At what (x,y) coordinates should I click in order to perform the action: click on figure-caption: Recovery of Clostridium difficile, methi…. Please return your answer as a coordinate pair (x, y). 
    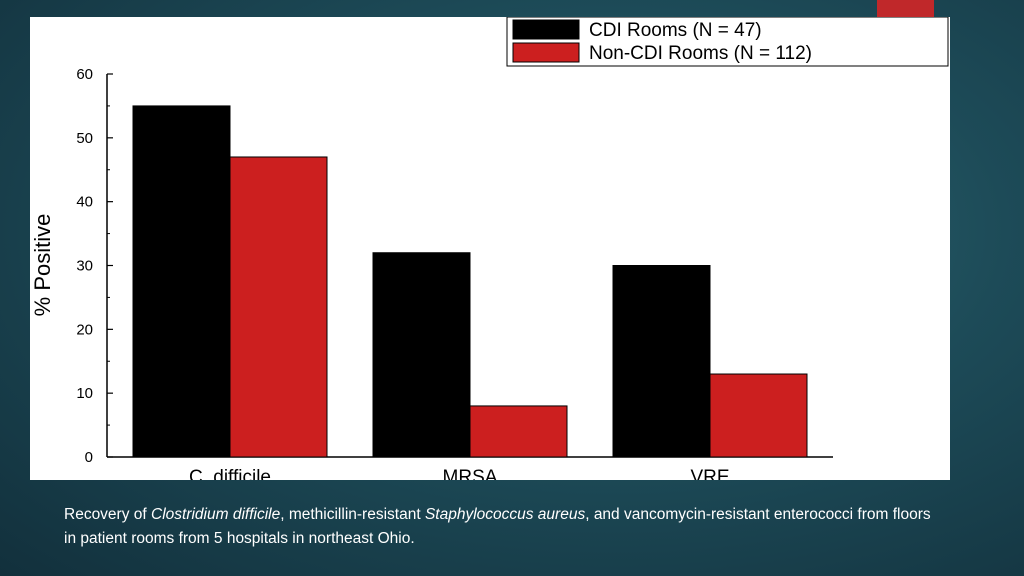
    Looking at the image, I should click on (504, 527).